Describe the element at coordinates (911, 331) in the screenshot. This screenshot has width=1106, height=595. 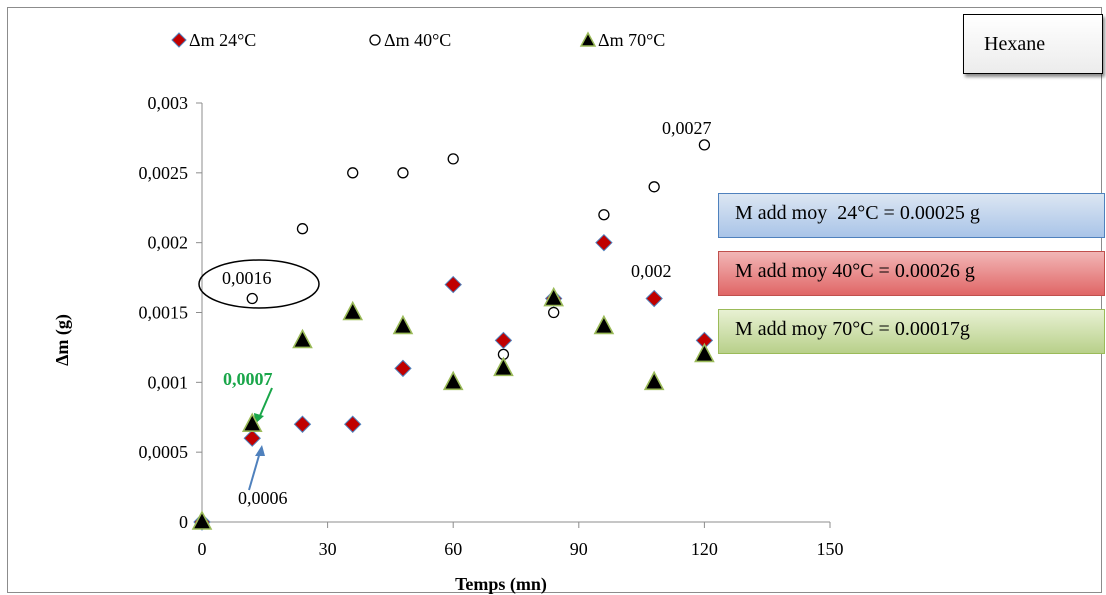
I see `info-box-70: M add moy 70°C = 0.00017g` at that location.